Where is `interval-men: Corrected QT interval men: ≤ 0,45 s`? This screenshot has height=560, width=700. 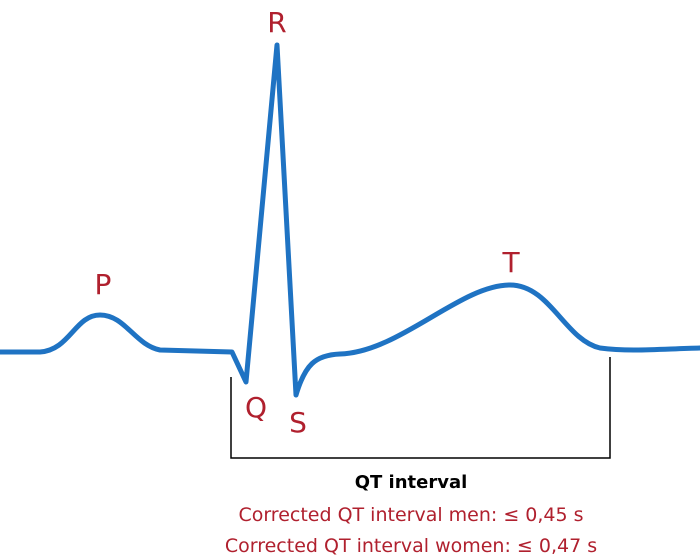 interval-men: Corrected QT interval men: ≤ 0,45 s is located at coordinates (410, 515).